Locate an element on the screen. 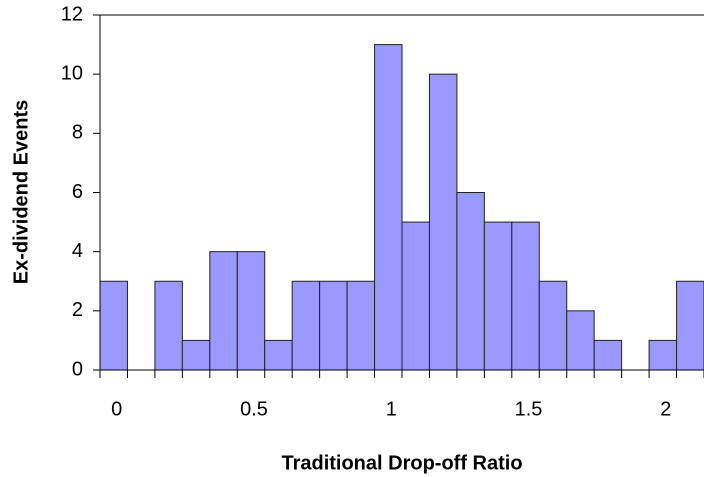 The image size is (704, 477). y-axis-title: Ex-dividend Events is located at coordinates (21, 192).